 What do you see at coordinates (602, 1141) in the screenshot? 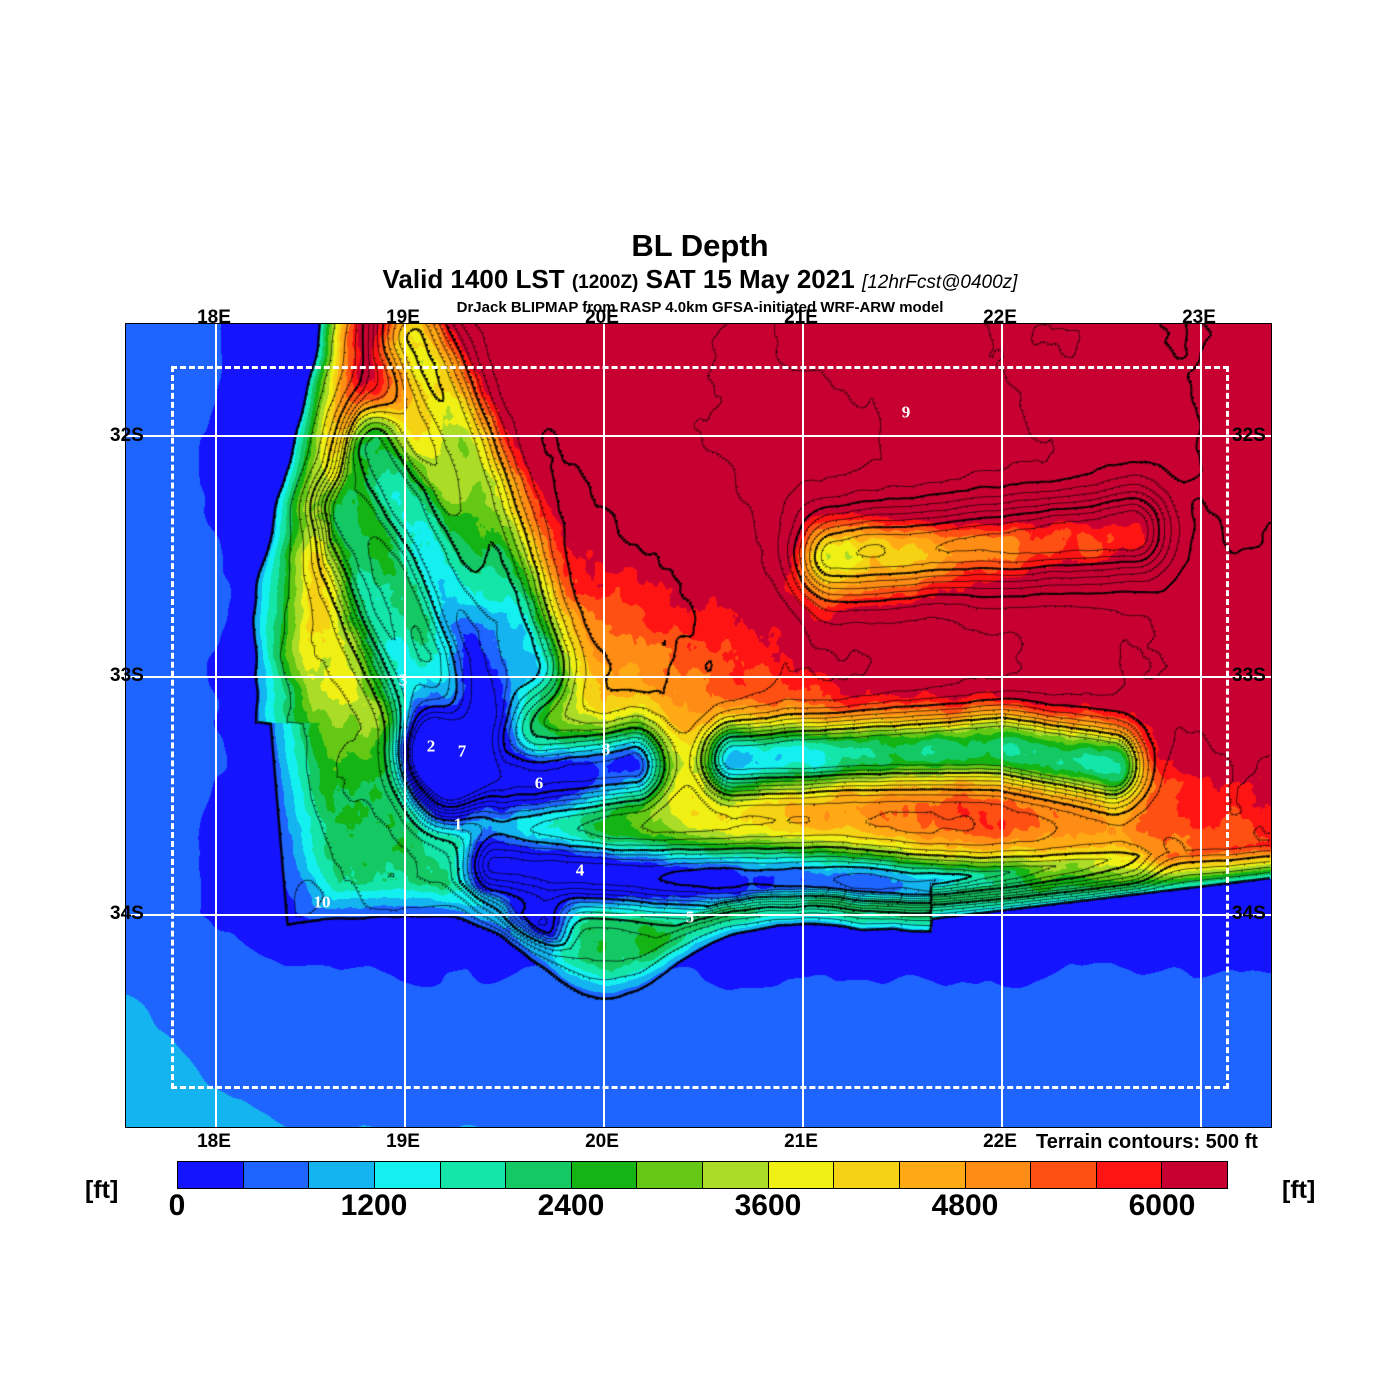
I see `axis-label-bottom-20e: 20E` at bounding box center [602, 1141].